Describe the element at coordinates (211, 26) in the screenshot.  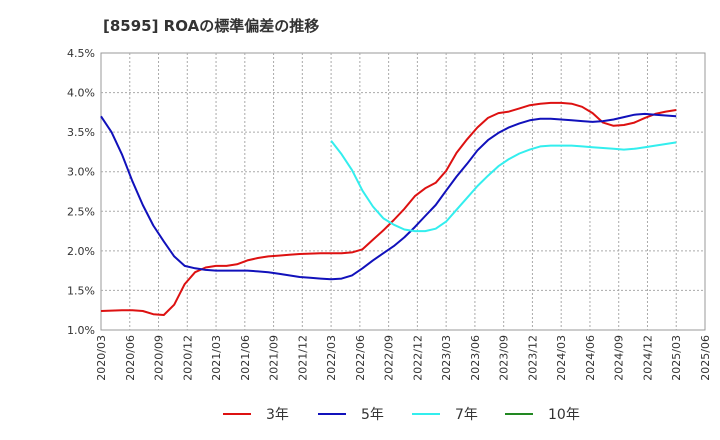
I see `chart-title: [8595] ROAの標準偏差の推移` at that location.